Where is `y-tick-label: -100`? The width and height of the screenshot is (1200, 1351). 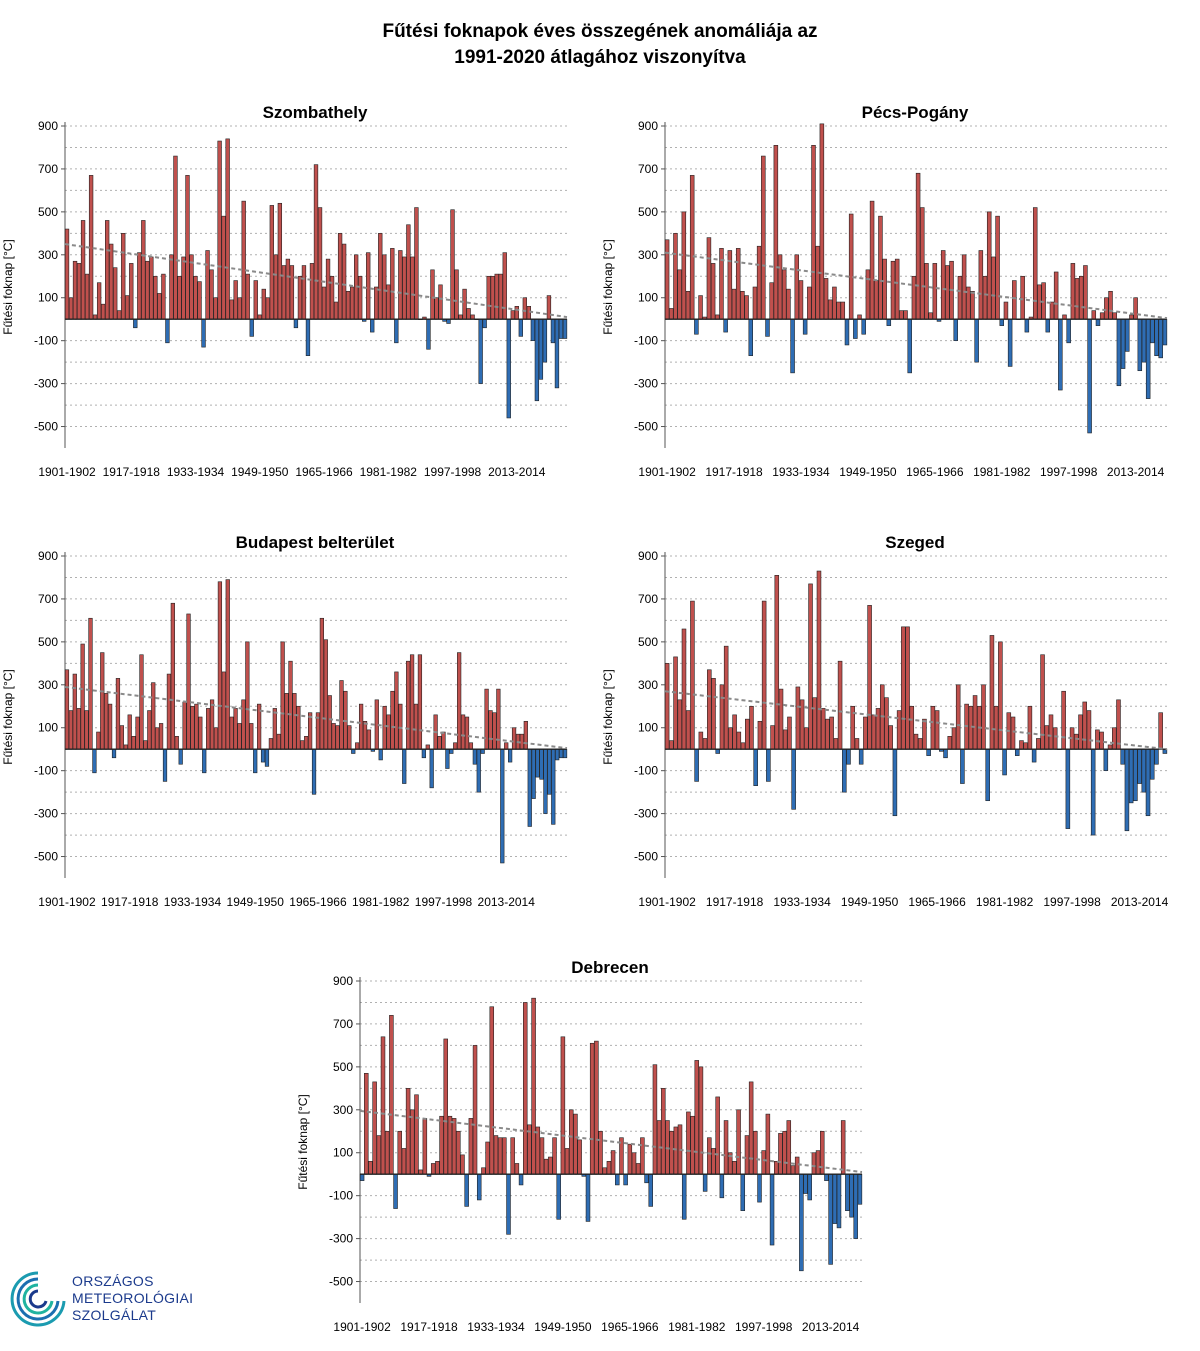 y-tick-label: -100 is located at coordinates (46, 771).